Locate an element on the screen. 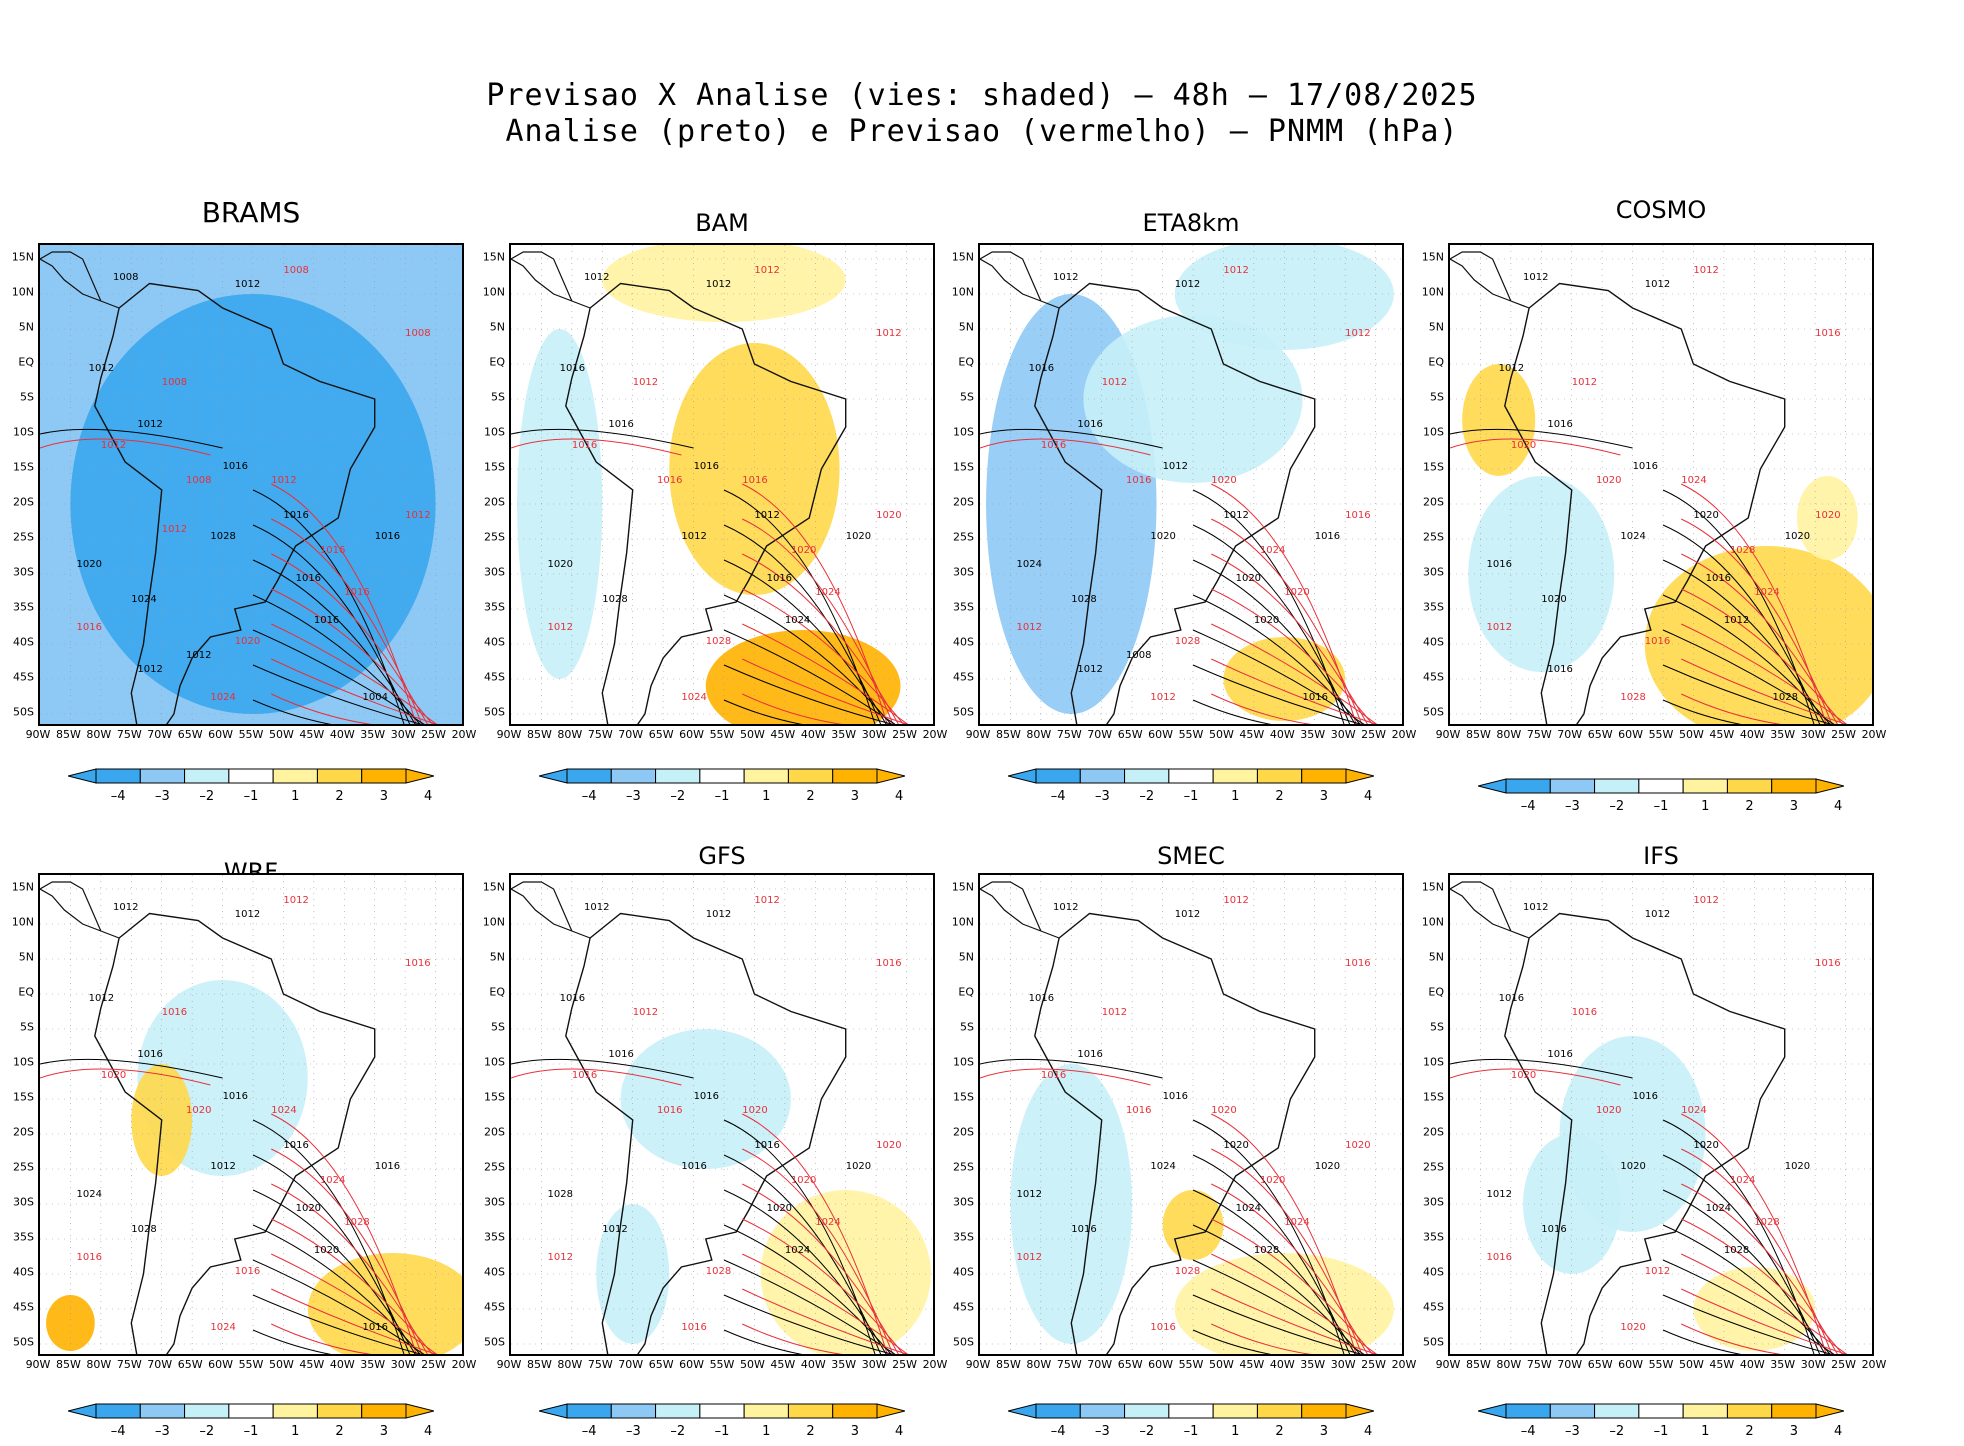 The width and height of the screenshot is (1964, 1446). lat-tick-label: 40S is located at coordinates (963, 1272).